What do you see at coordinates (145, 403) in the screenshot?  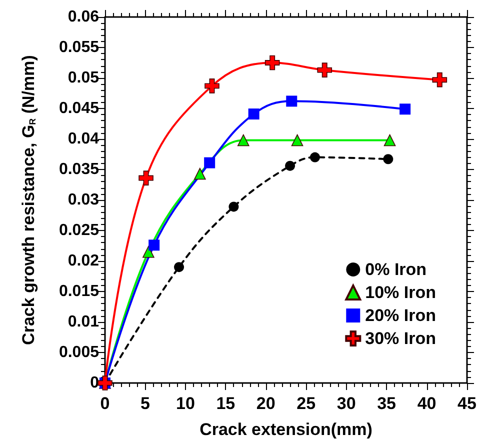 I see `x-tick-label: 5` at bounding box center [145, 403].